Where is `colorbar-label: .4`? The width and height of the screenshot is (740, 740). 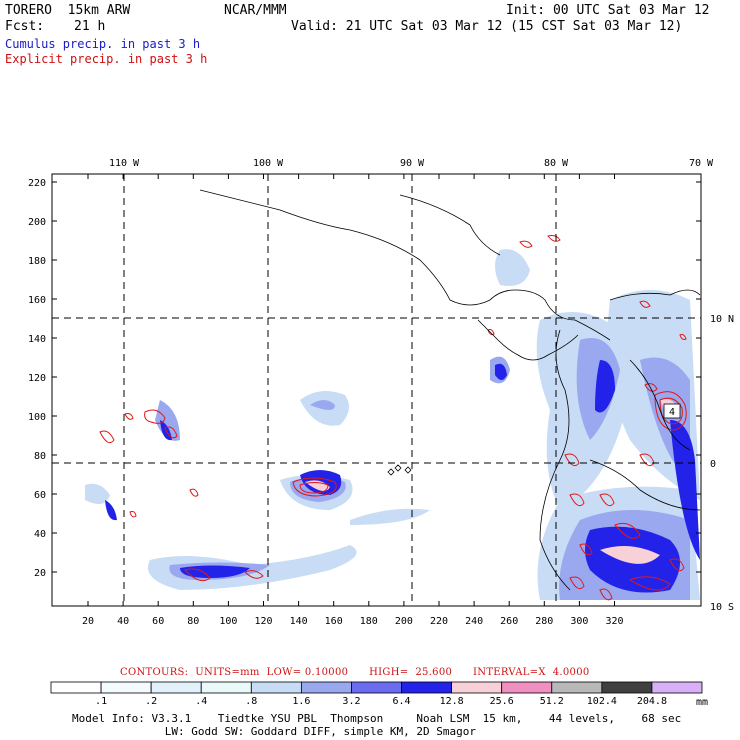 colorbar-label: .4 is located at coordinates (201, 701).